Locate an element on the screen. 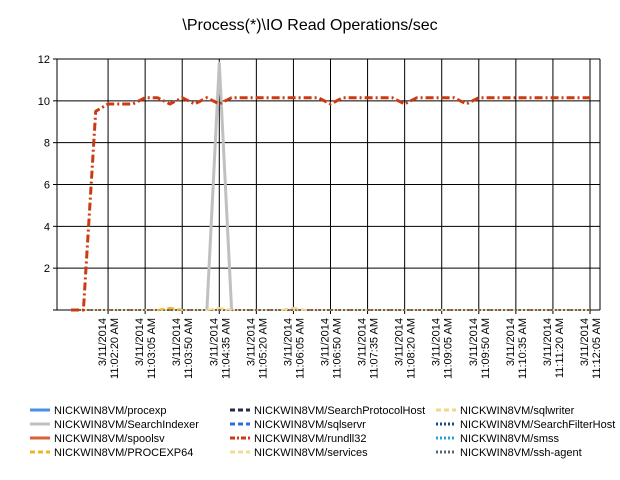 This screenshot has height=480, width=620. legend-label: NICKWIN8VM/rundll32 is located at coordinates (310, 439).